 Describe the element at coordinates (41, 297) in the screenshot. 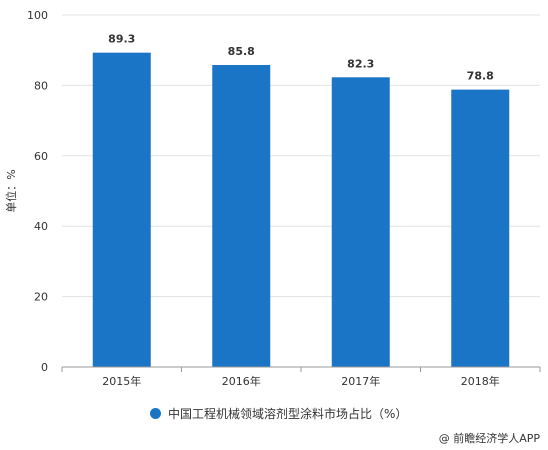

I see `y-tick-label: 20` at that location.